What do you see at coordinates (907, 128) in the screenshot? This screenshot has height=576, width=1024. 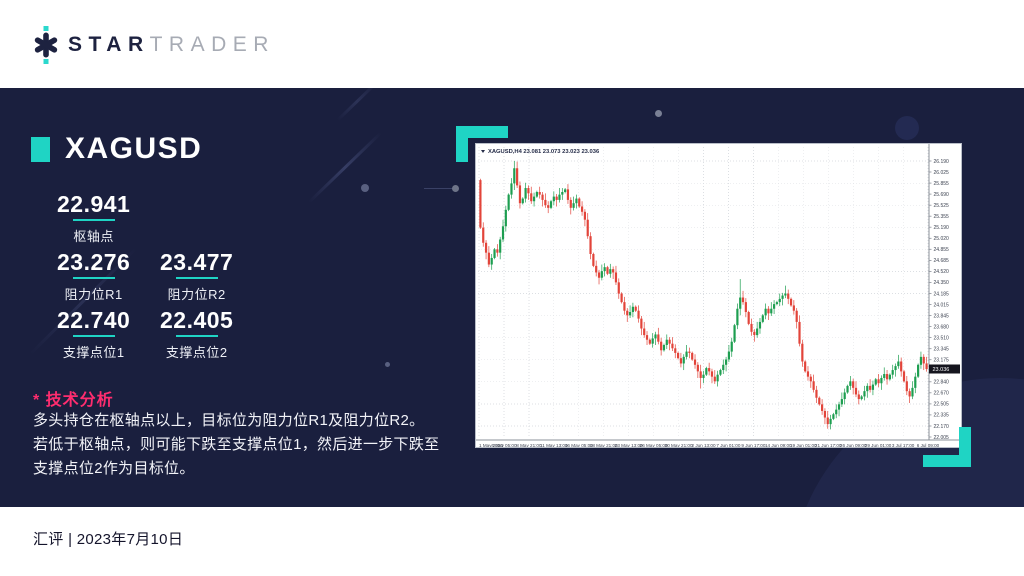 I see `small-circle-decoration` at bounding box center [907, 128].